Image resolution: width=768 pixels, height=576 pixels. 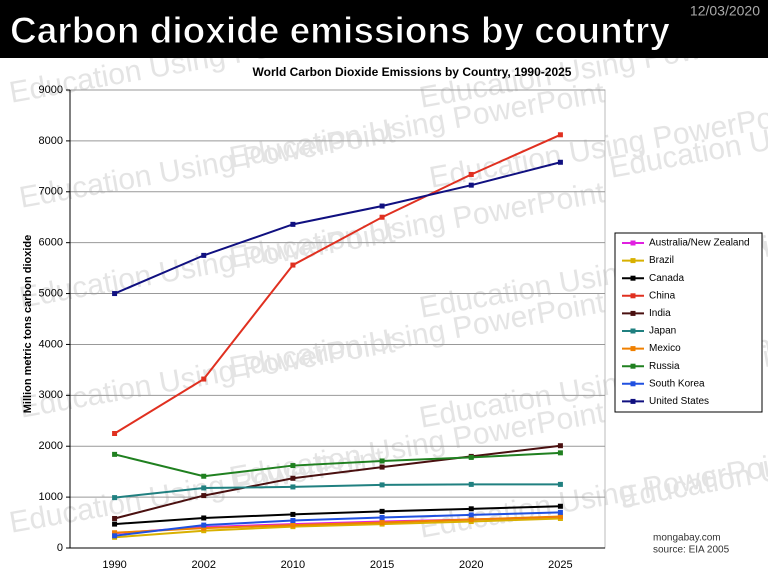 What do you see at coordinates (691, 550) in the screenshot?
I see `note: source: EIA 2005` at bounding box center [691, 550].